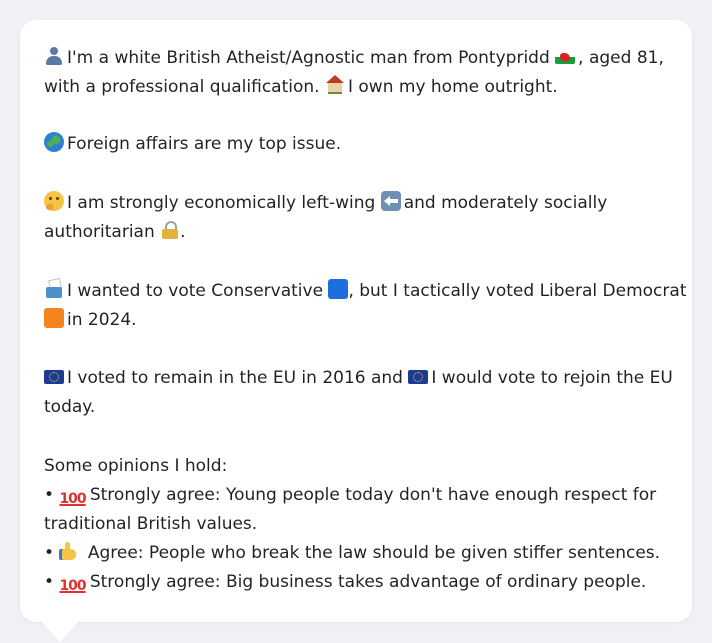 The width and height of the screenshot is (712, 643). I want to click on vote-year: in 2024., so click(102, 320).